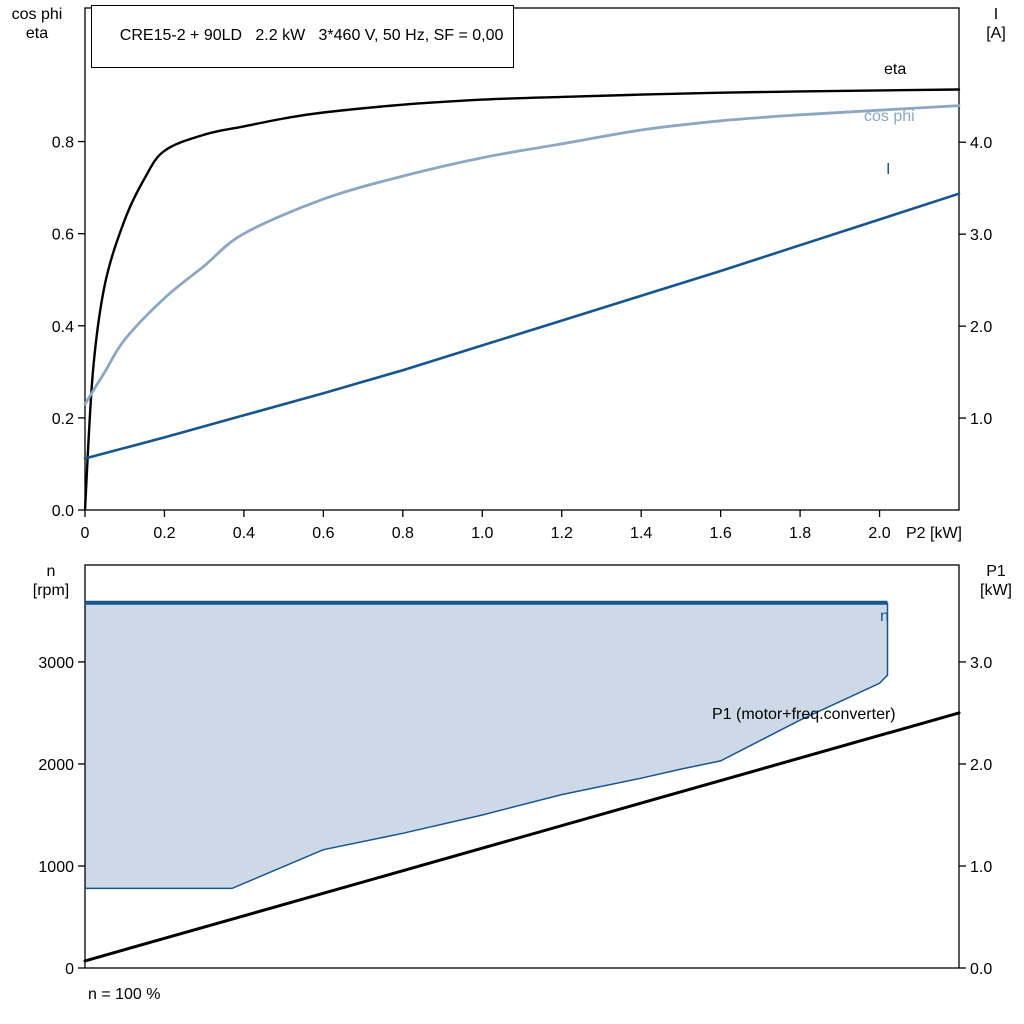  What do you see at coordinates (63, 143) in the screenshot?
I see `y-left-tick-label: 0.8` at bounding box center [63, 143].